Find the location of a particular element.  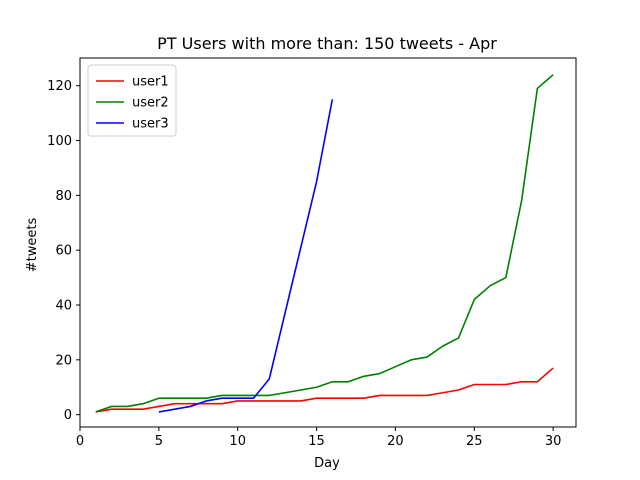

legend: user1 user2 user3 is located at coordinates (132, 100).